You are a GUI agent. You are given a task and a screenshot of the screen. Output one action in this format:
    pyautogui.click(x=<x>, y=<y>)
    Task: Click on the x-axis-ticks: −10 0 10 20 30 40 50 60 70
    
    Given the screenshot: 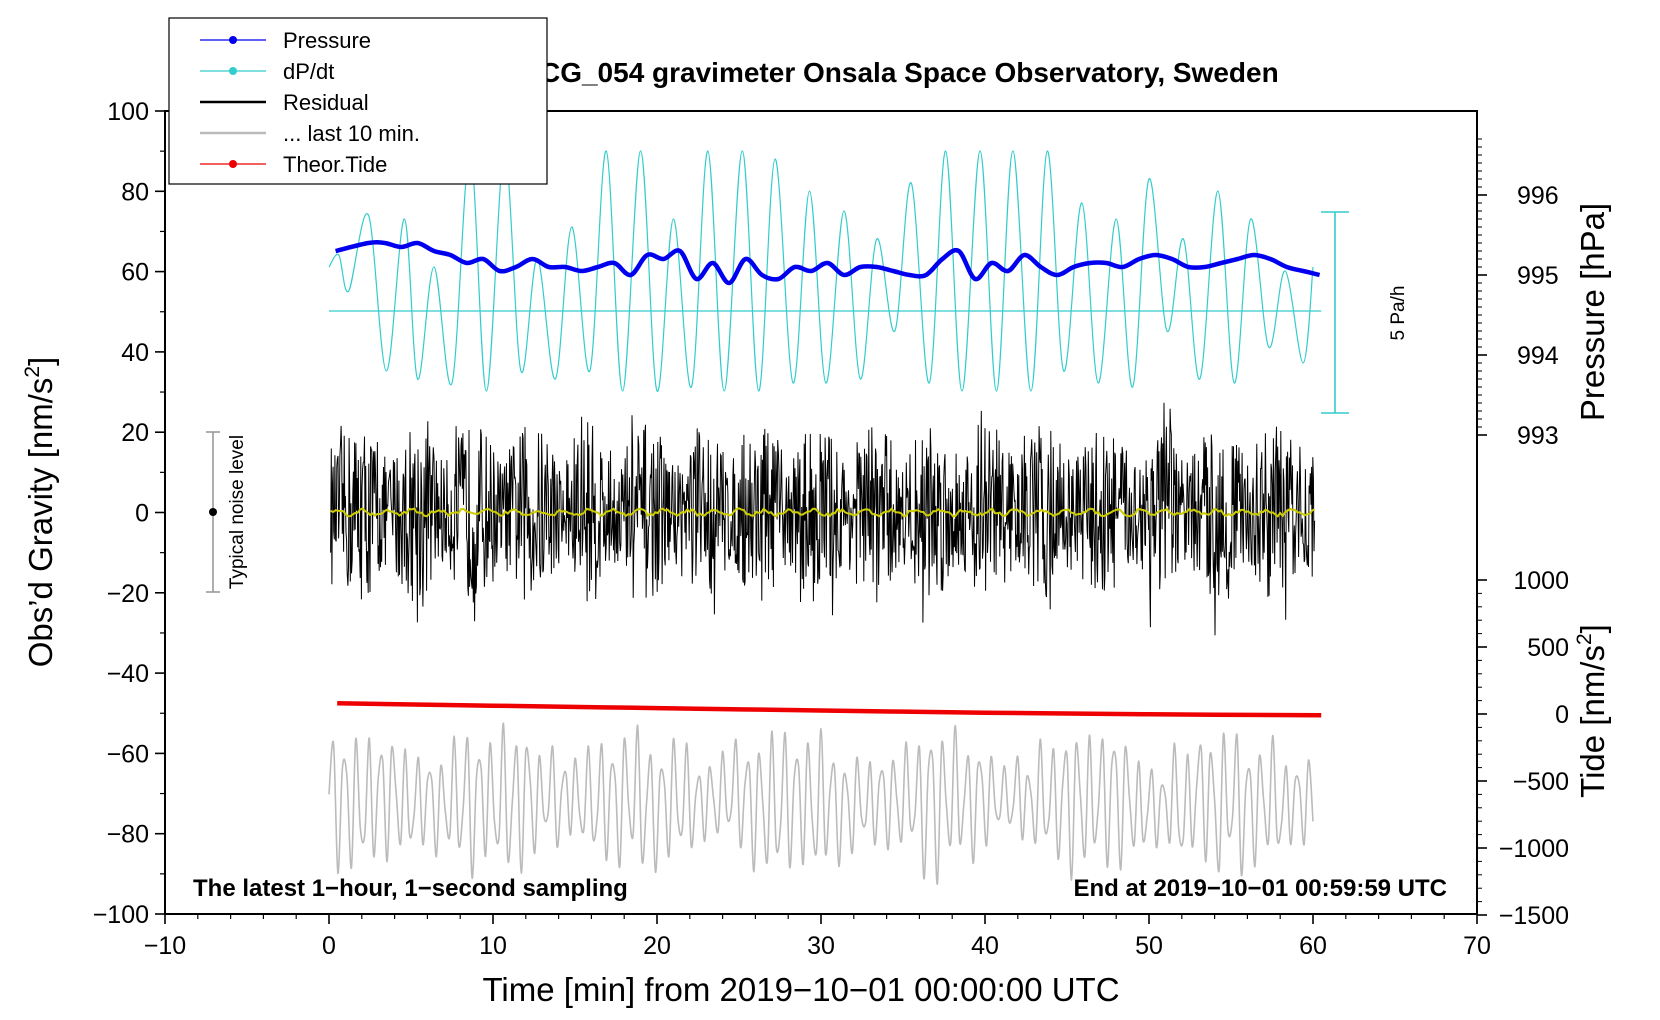 What is the action you would take?
    pyautogui.click(x=817, y=937)
    